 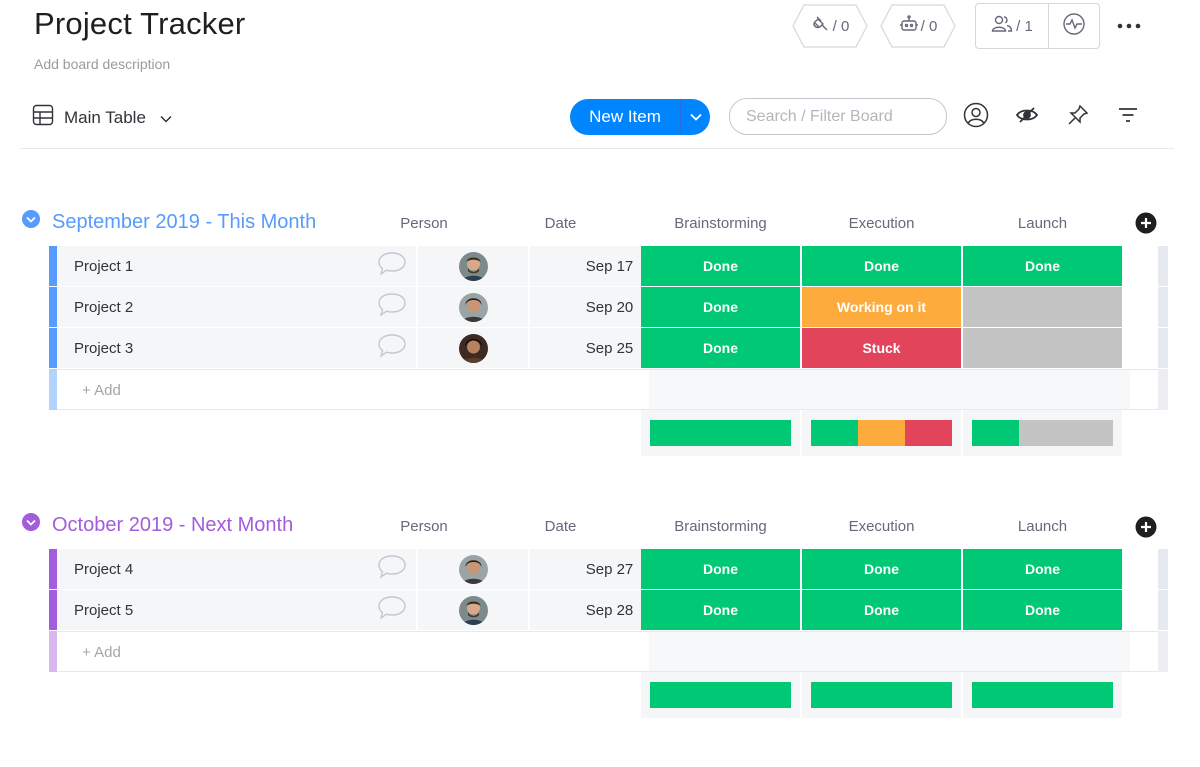 What do you see at coordinates (105, 117) in the screenshot?
I see `view-label: Main Table` at bounding box center [105, 117].